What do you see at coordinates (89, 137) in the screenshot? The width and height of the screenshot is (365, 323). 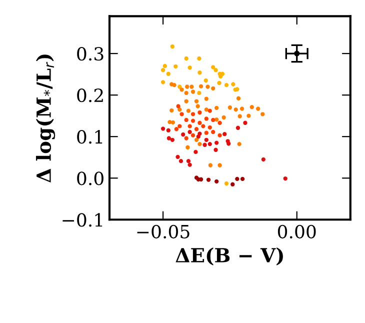 I see `y-tick-label: 0.1` at bounding box center [89, 137].